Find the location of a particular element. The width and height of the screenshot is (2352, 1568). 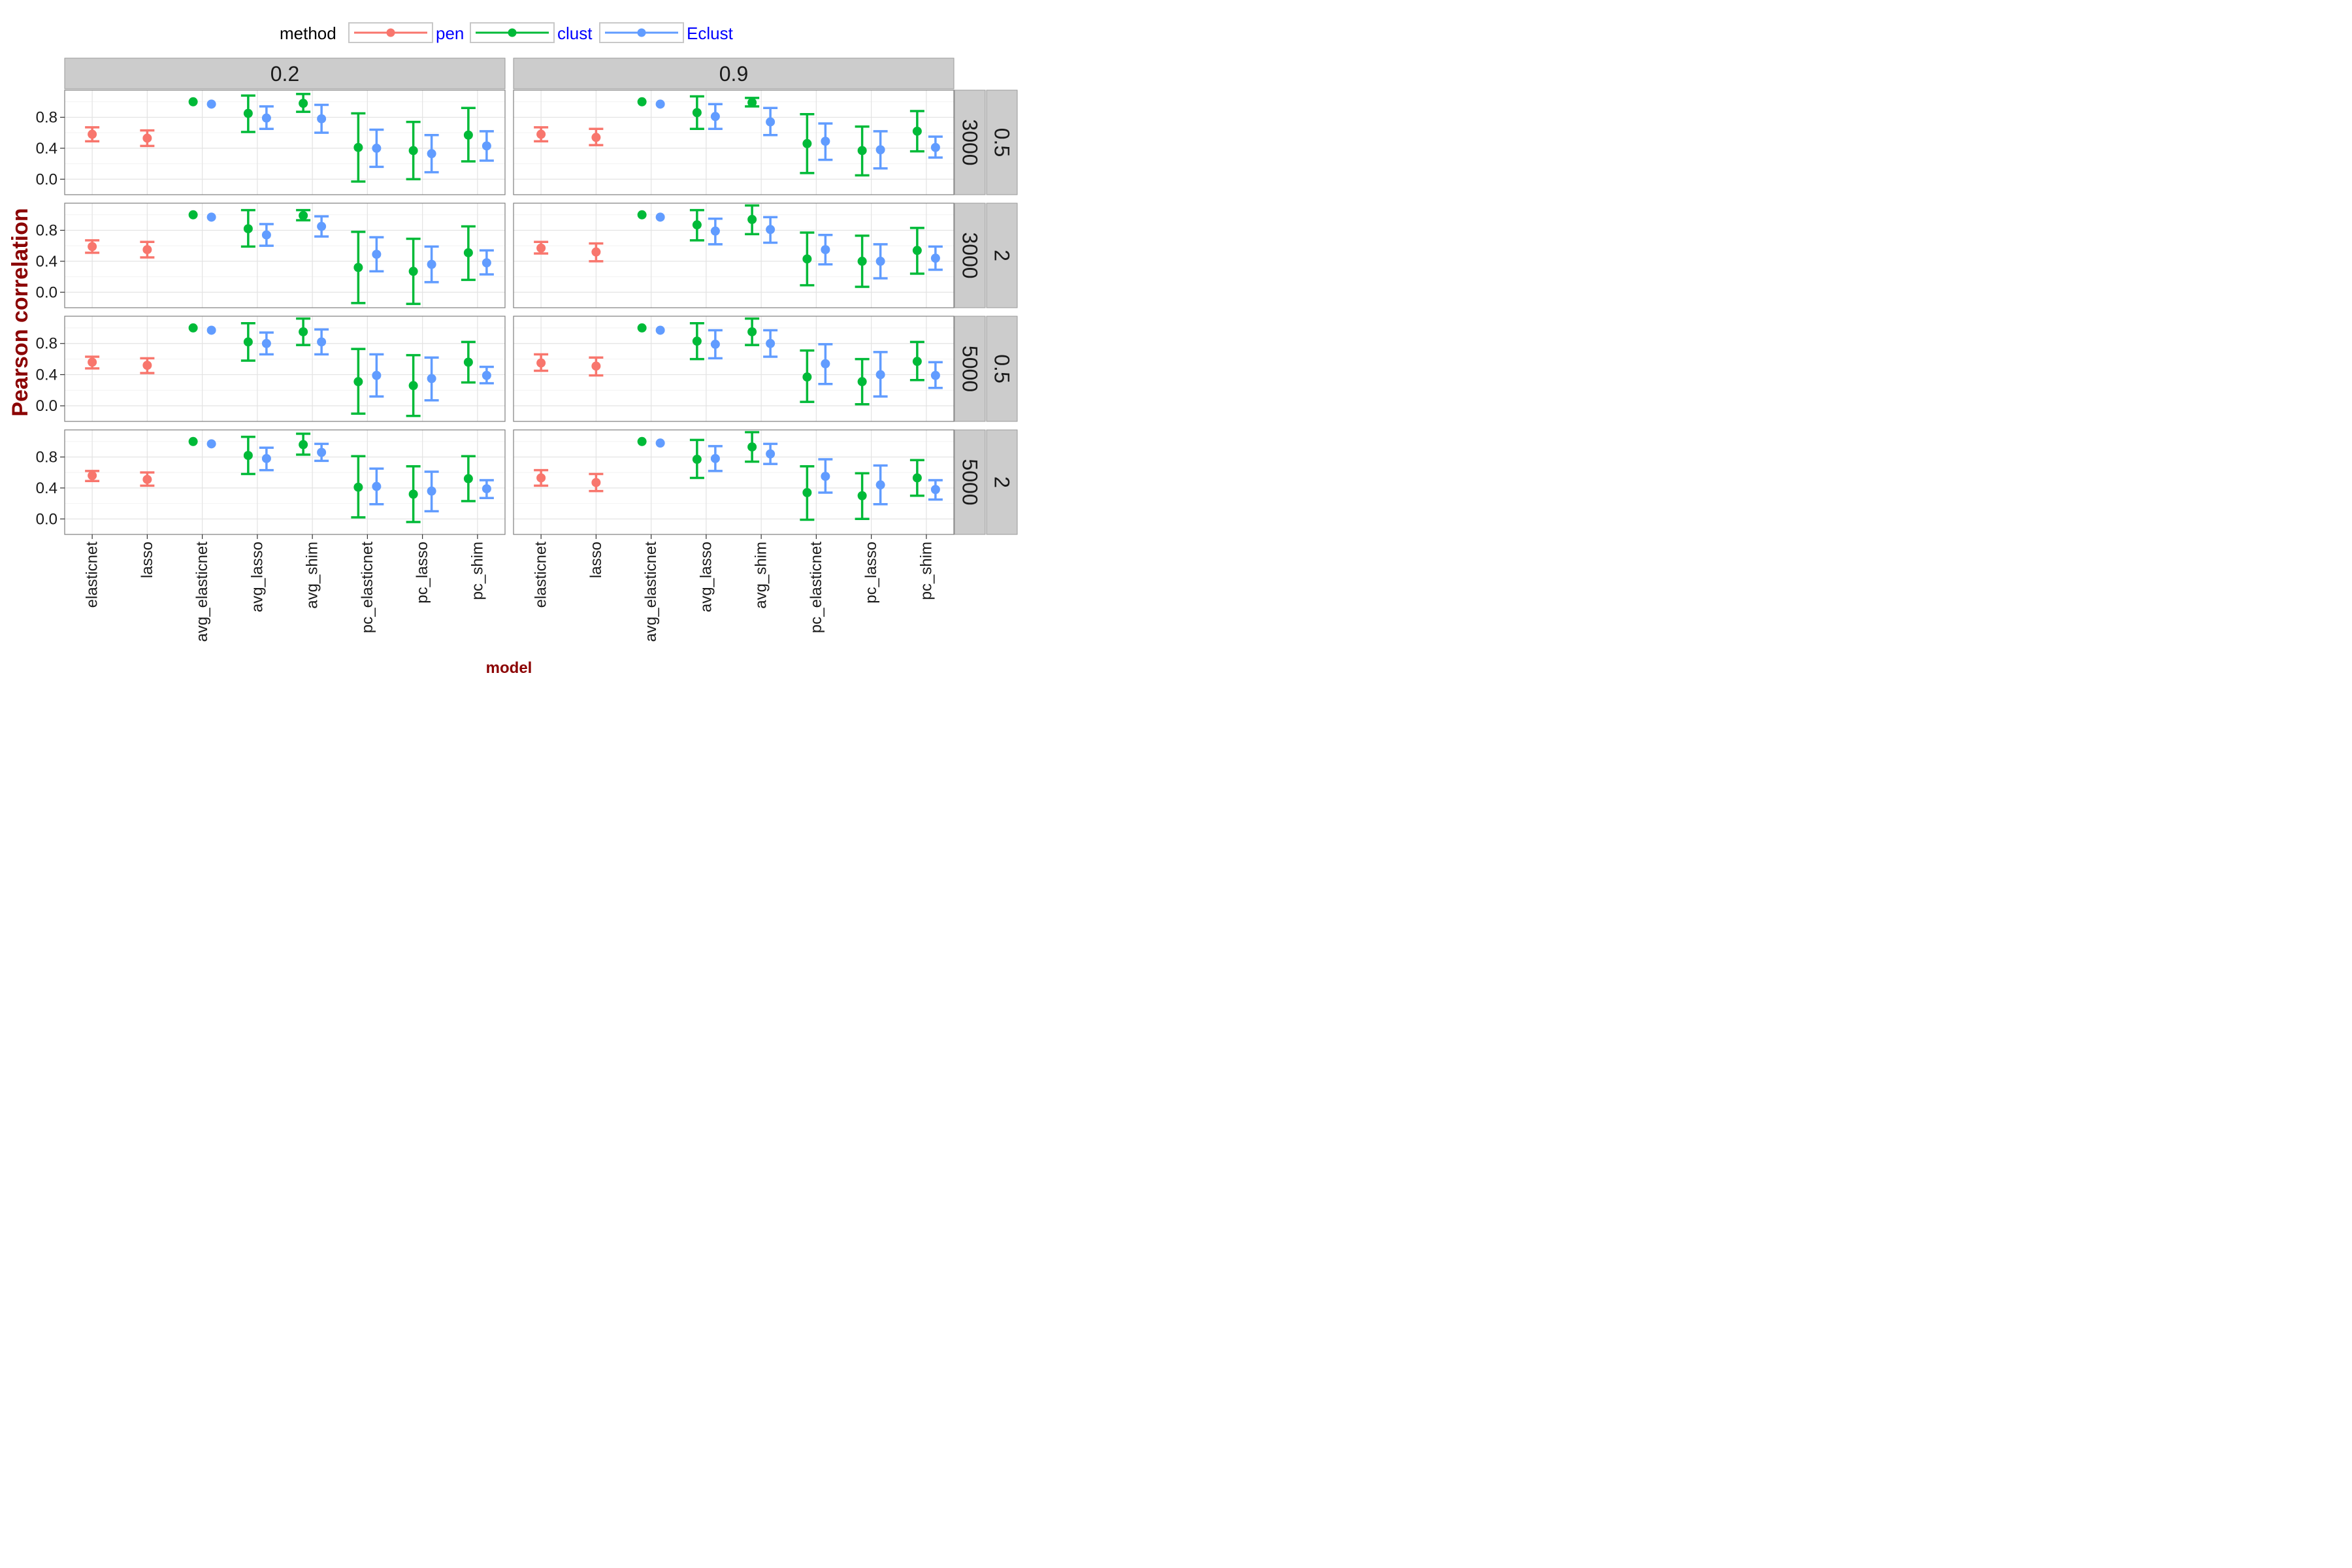

legend-point-clust is located at coordinates (512, 32).